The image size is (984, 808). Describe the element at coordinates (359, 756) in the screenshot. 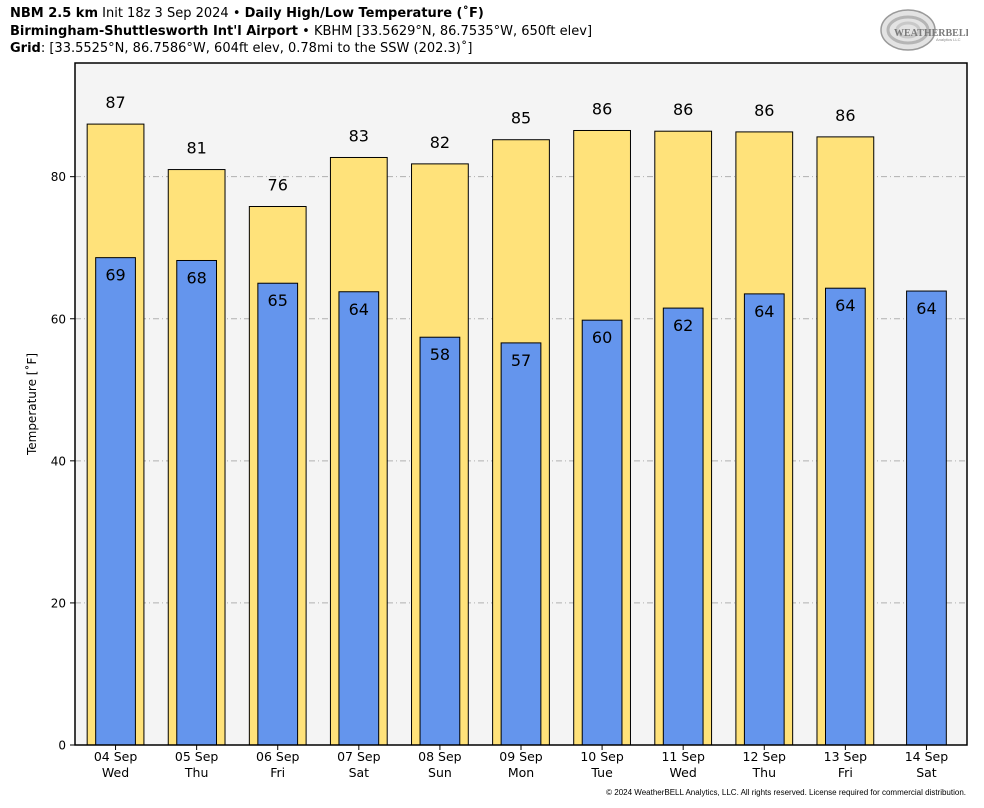

I see `x-tick-label-date: 07 Sep` at that location.